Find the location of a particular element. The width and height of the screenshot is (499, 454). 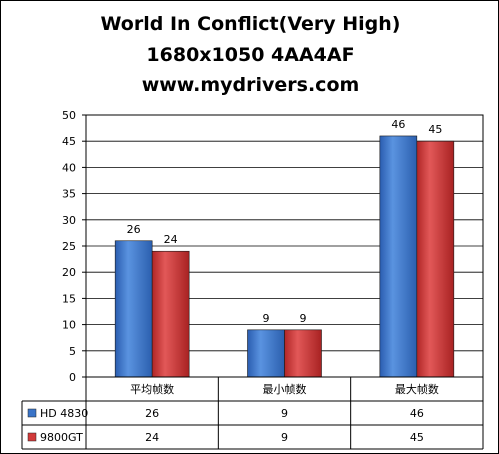

y-tick-label: 30 is located at coordinates (69, 220).